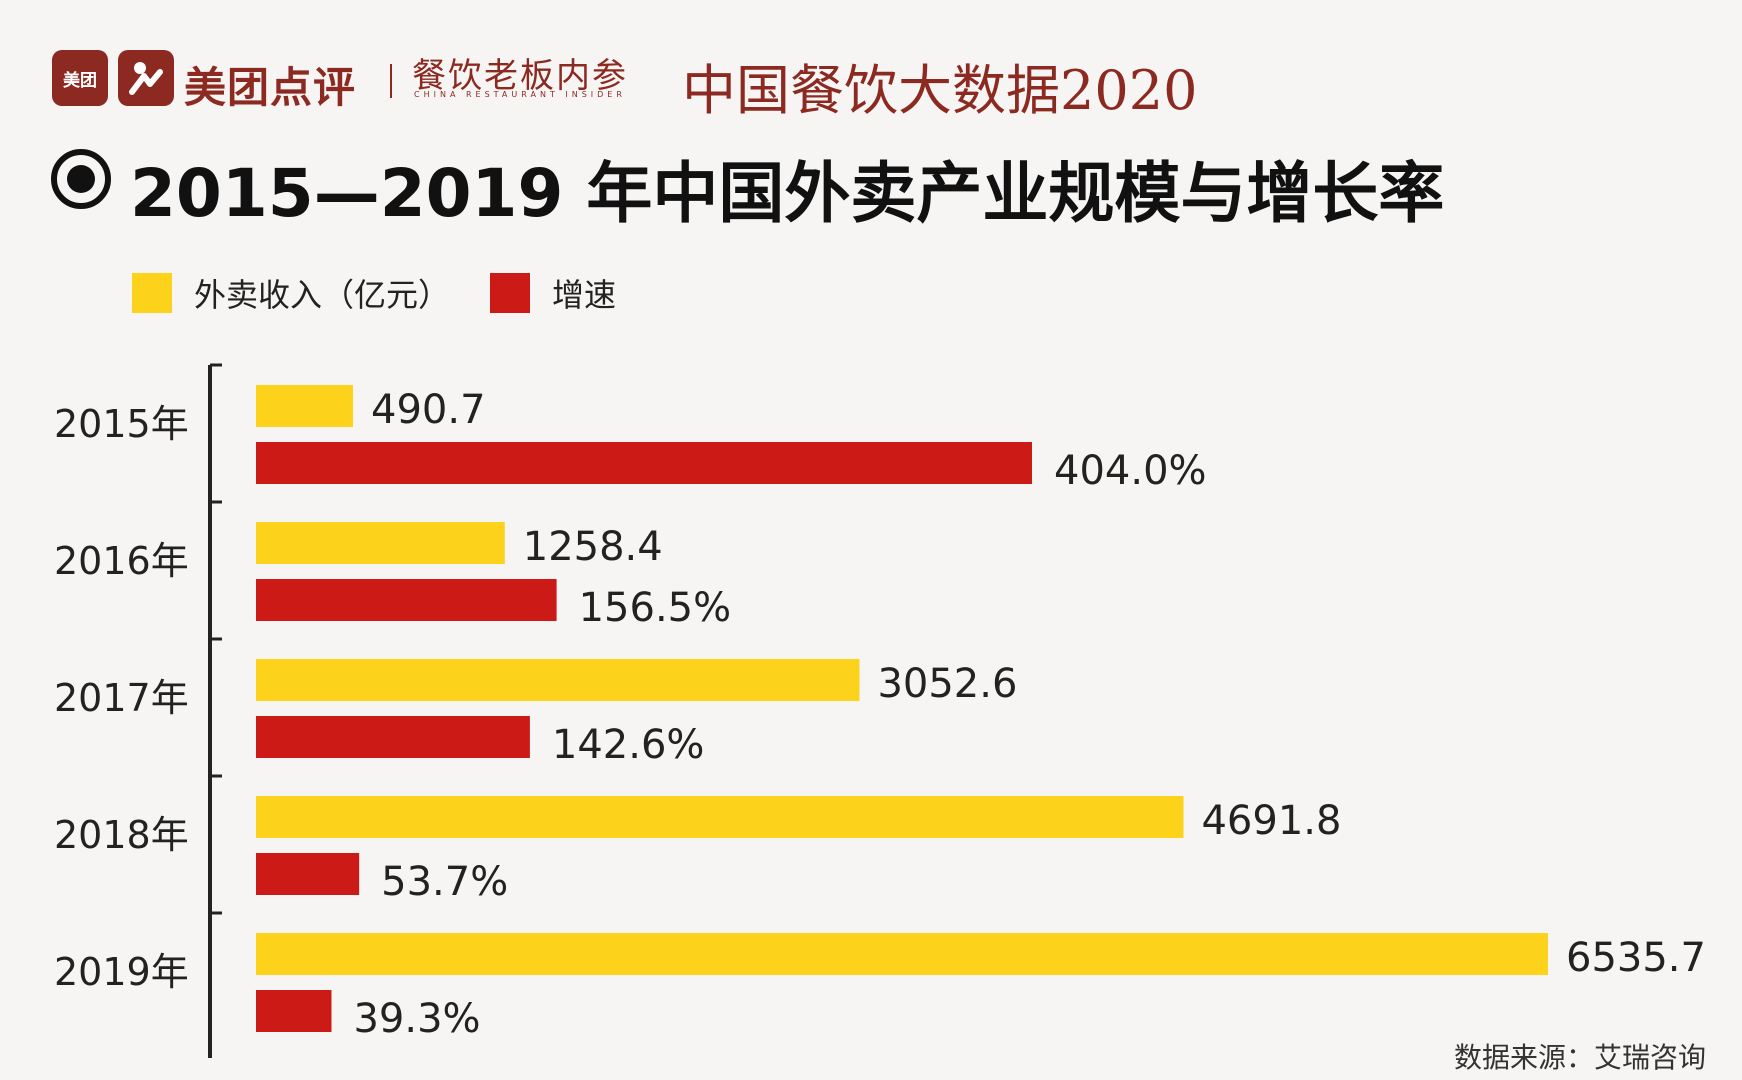 The height and width of the screenshot is (1080, 1742). What do you see at coordinates (520, 94) in the screenshot?
I see `sub-brand-english: CHINA RESTAURANT INSIDER` at bounding box center [520, 94].